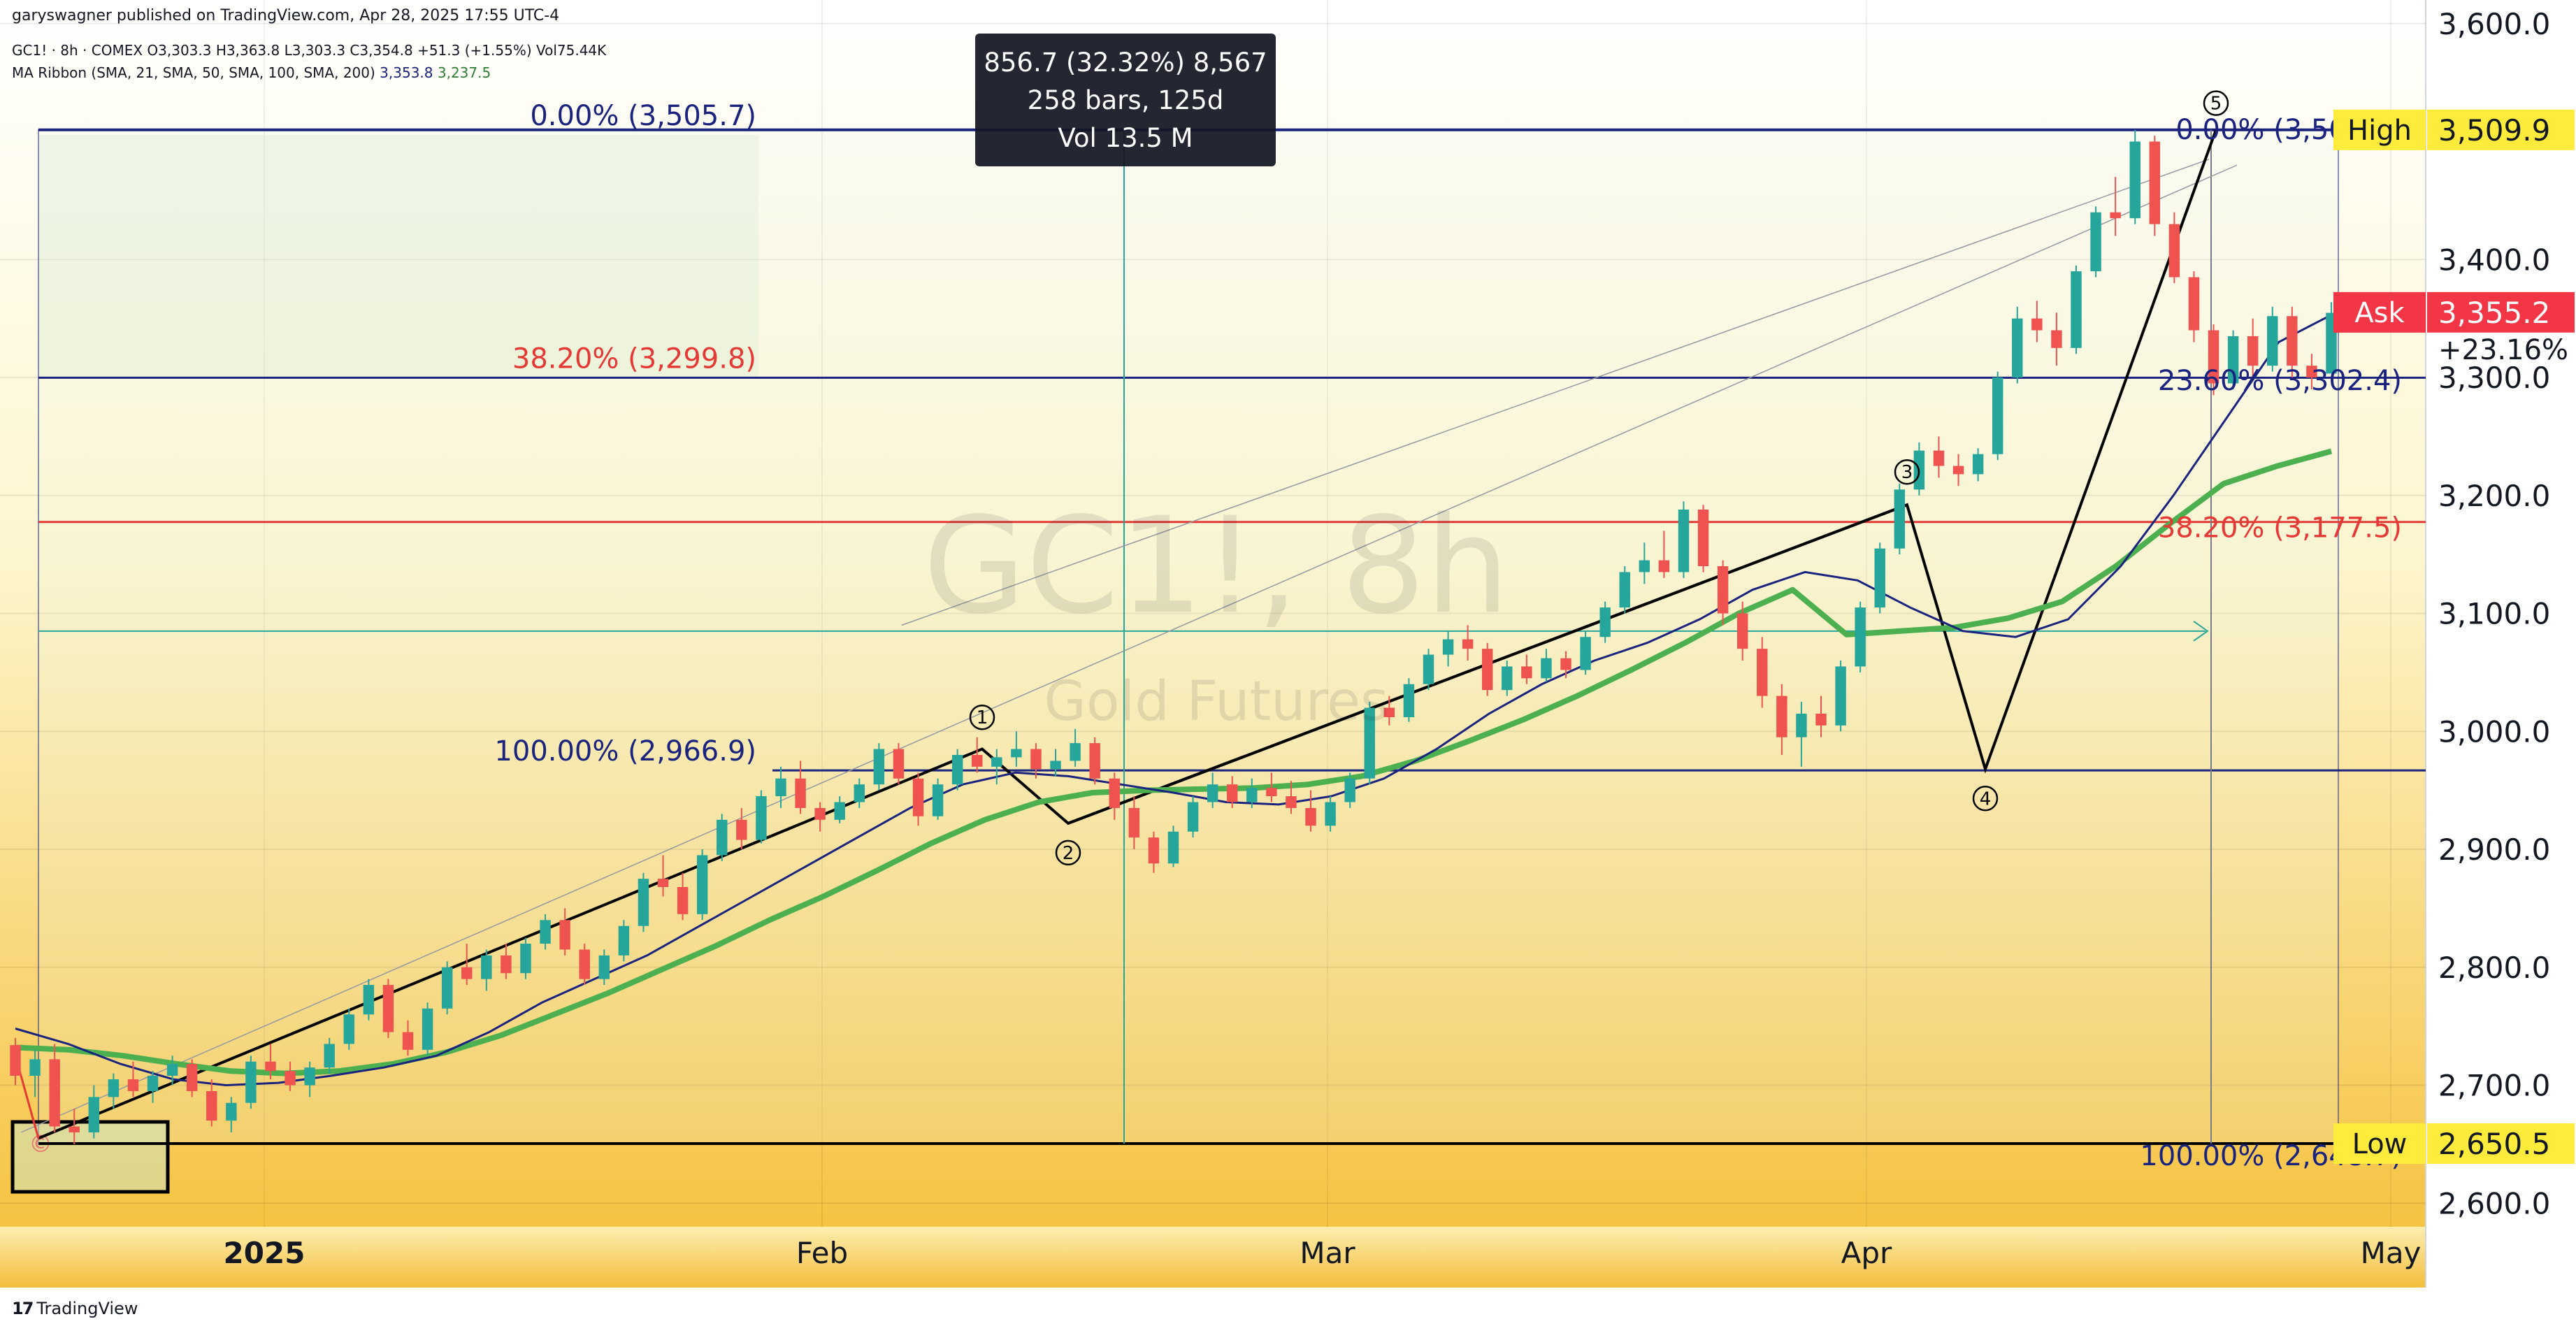 The image size is (2576, 1333). Describe the element at coordinates (2216, 104) in the screenshot. I see `wave-label: 5` at that location.